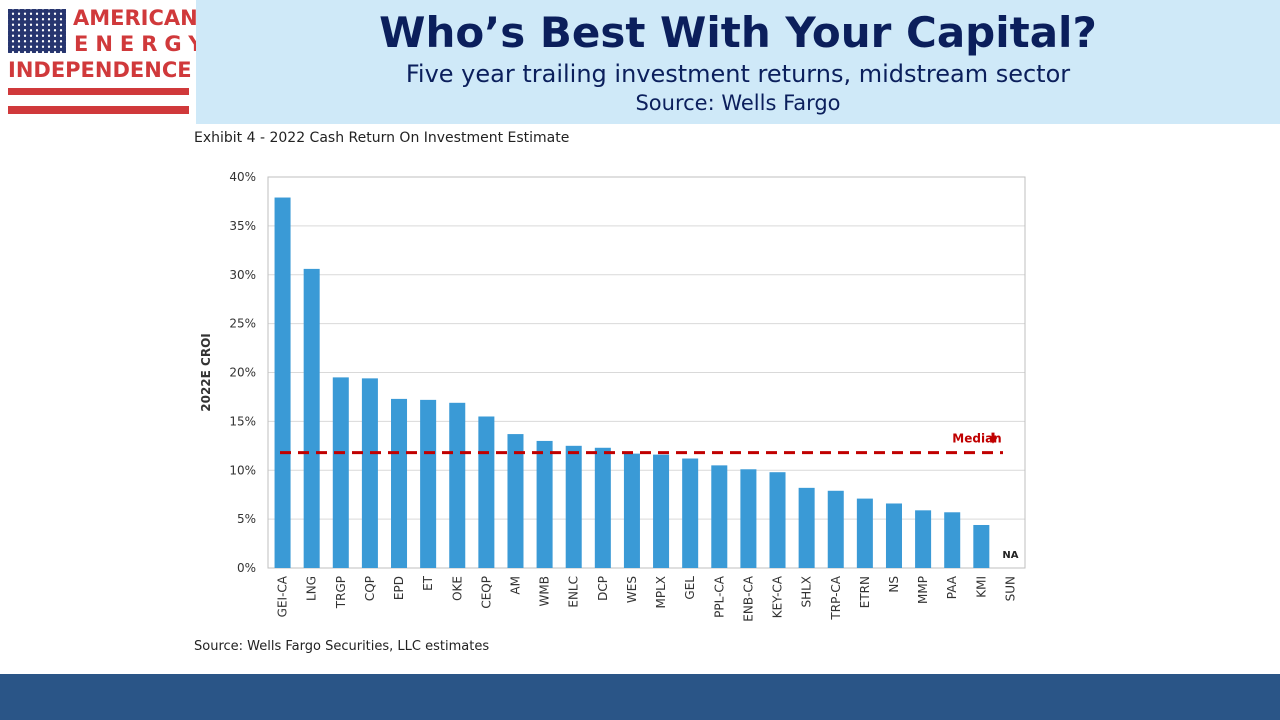 Image resolution: width=1280 pixels, height=720 pixels. I want to click on x-tick-label: KEY-CA, so click(778, 596).